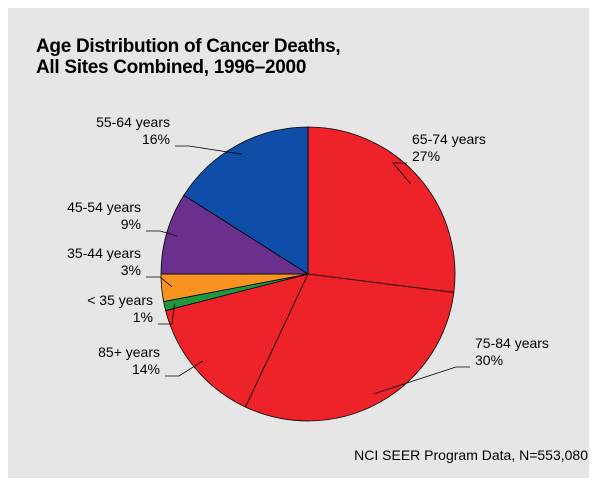  Describe the element at coordinates (426, 156) in the screenshot. I see `value-label: 27%` at that location.